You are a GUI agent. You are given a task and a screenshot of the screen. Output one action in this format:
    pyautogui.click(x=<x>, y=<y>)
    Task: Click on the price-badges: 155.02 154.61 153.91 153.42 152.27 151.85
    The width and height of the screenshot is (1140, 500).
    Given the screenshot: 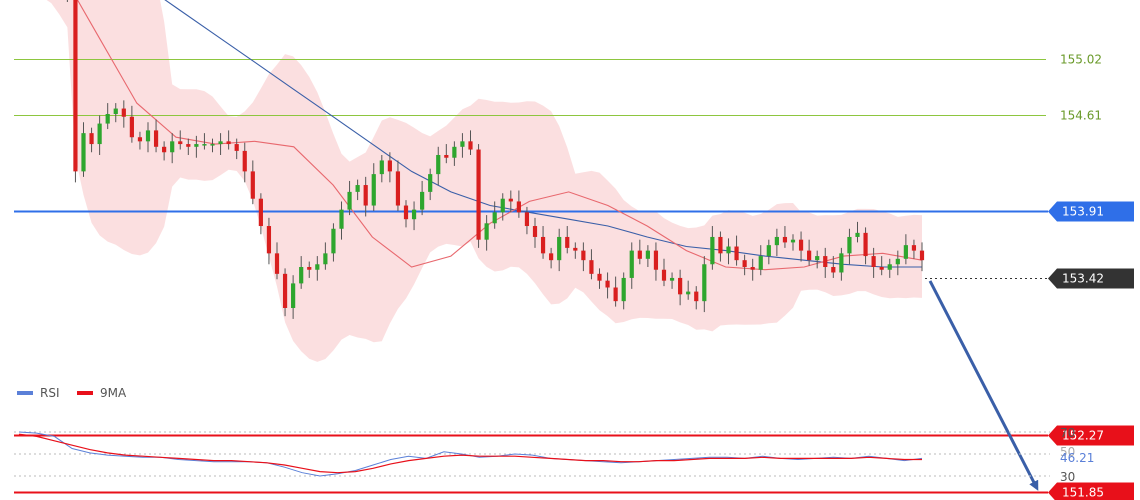 What is the action you would take?
    pyautogui.click(x=1091, y=276)
    